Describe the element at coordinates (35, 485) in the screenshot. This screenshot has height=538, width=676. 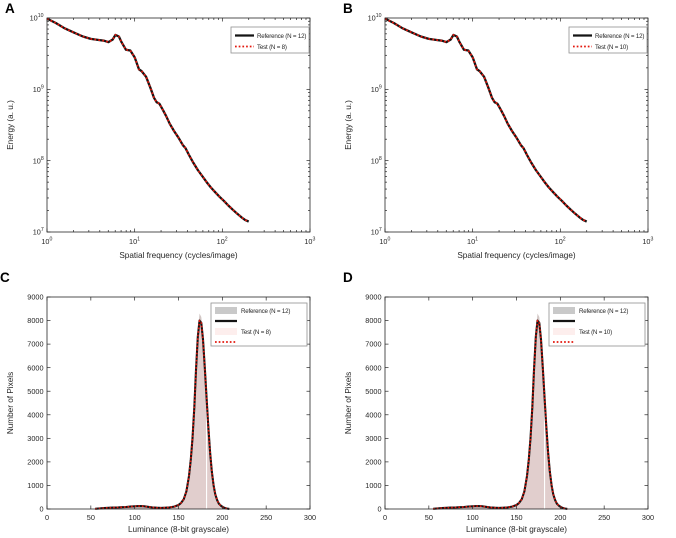
I see `tick-label: 1000` at that location.